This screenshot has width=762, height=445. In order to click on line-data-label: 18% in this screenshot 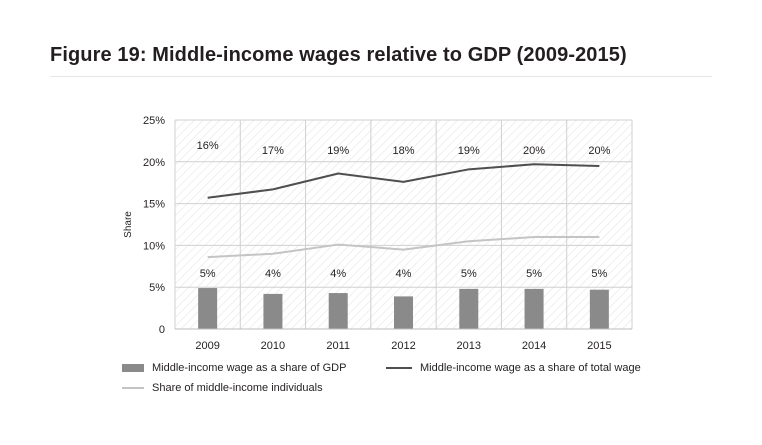, I will do `click(403, 151)`.